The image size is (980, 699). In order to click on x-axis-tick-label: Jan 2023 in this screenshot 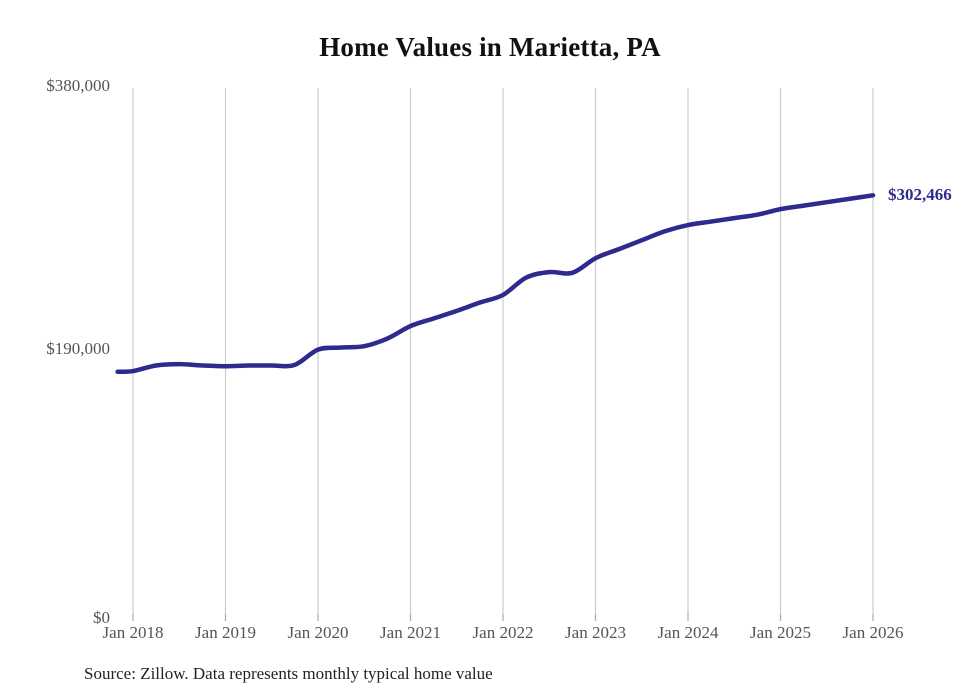, I will do `click(595, 632)`.